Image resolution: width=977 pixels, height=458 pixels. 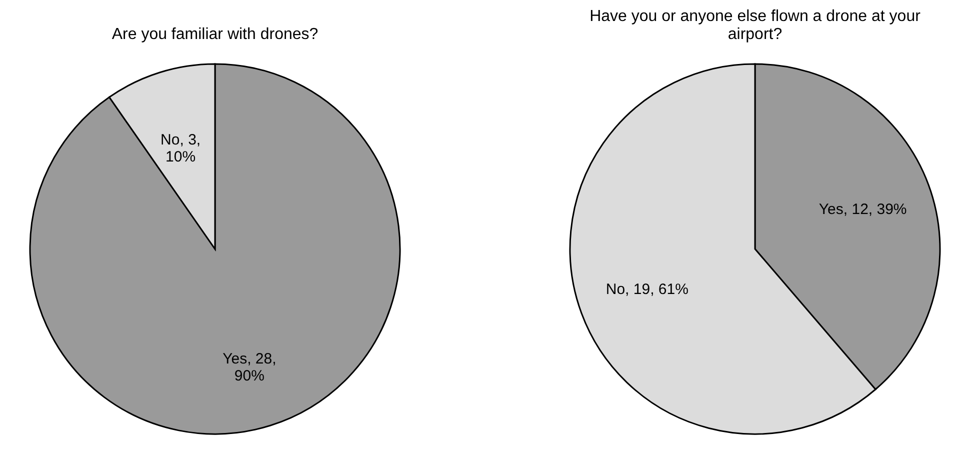 I want to click on slice-label: Yes, 28, 90%, so click(x=249, y=367).